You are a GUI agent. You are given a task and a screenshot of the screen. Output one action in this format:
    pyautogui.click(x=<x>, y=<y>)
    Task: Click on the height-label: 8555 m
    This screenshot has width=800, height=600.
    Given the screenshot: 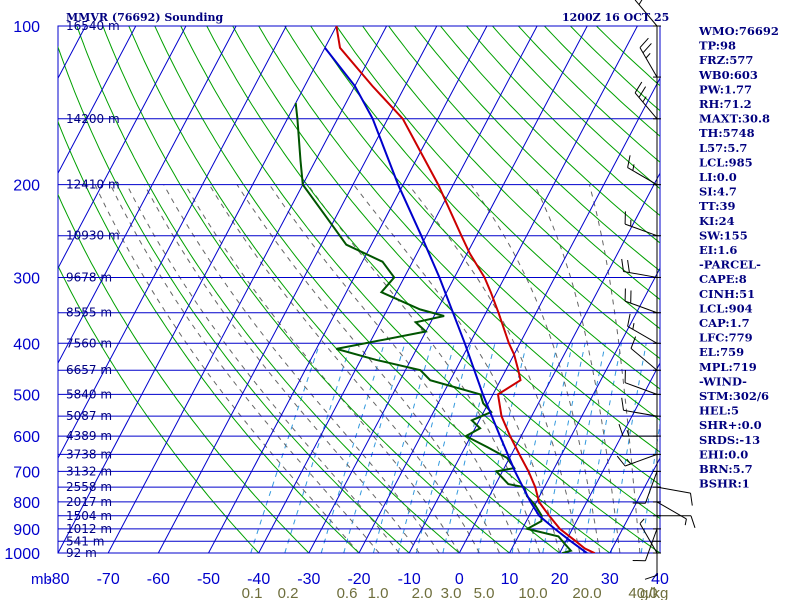 What is the action you would take?
    pyautogui.click(x=89, y=313)
    